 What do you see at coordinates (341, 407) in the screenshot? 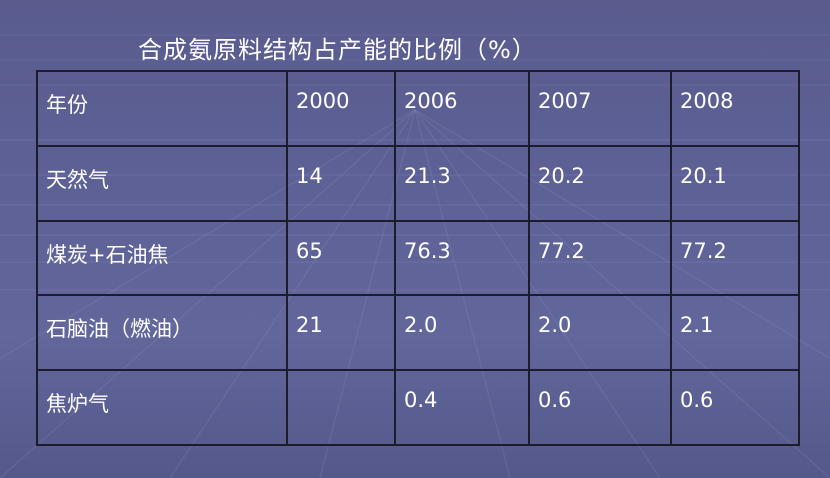
I see `table-cell` at bounding box center [341, 407].